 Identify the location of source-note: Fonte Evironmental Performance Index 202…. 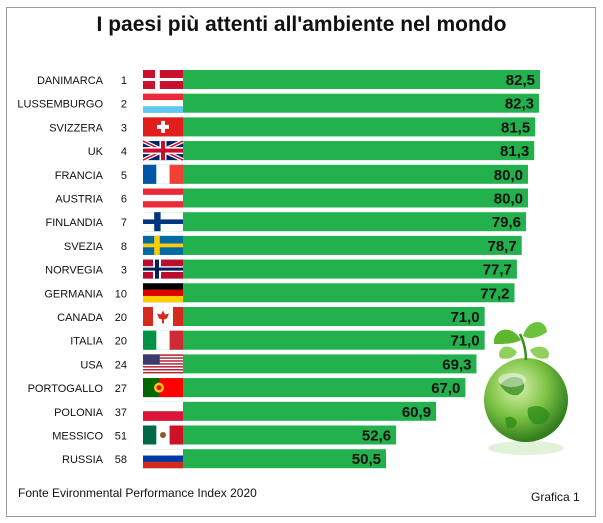
(137, 493).